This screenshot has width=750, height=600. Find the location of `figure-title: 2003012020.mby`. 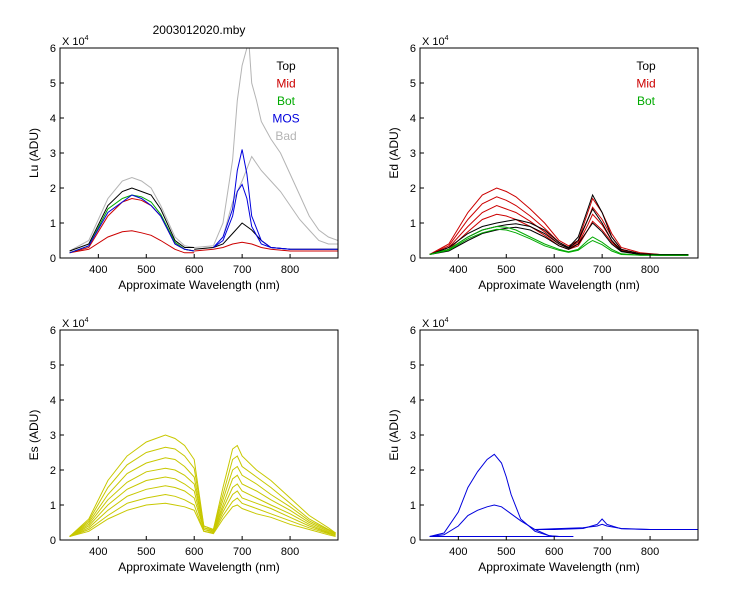

figure-title: 2003012020.mby is located at coordinates (199, 30).